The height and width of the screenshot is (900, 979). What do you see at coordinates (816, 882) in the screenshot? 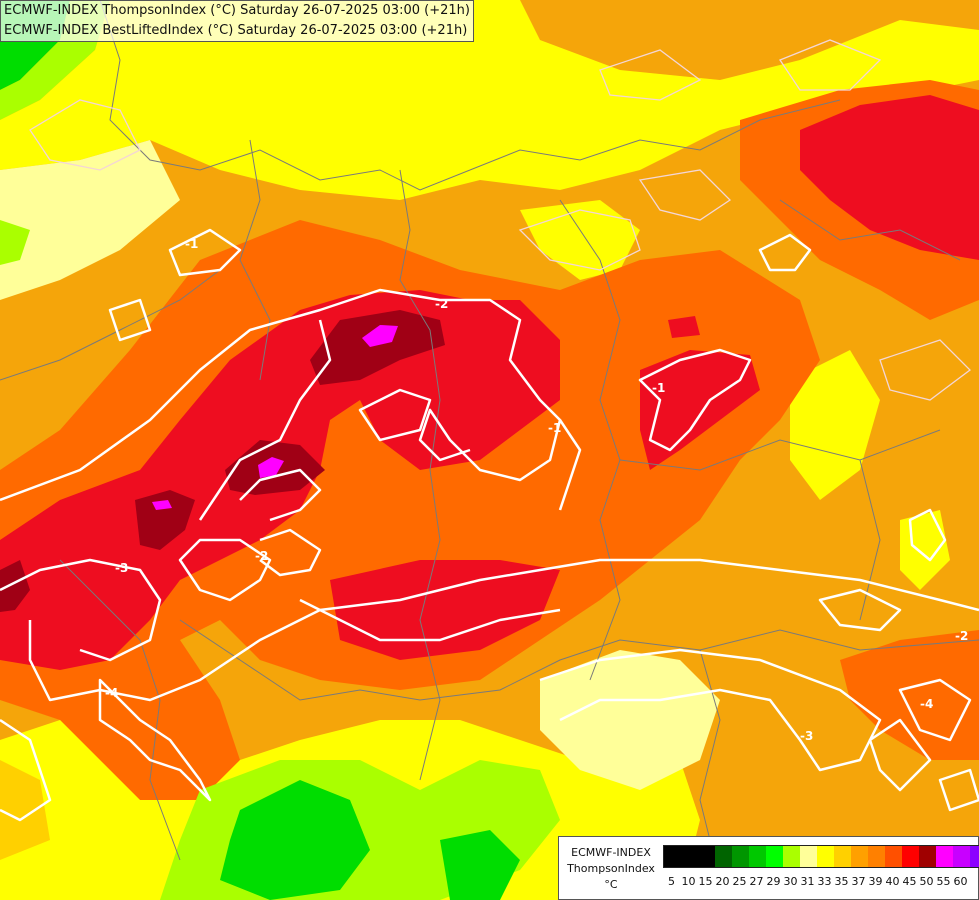
I see `legend-tick-labels: 5 10 15 20 25 27 29 30 31 33 35 37 39 40 45 50 55 60` at bounding box center [816, 882].